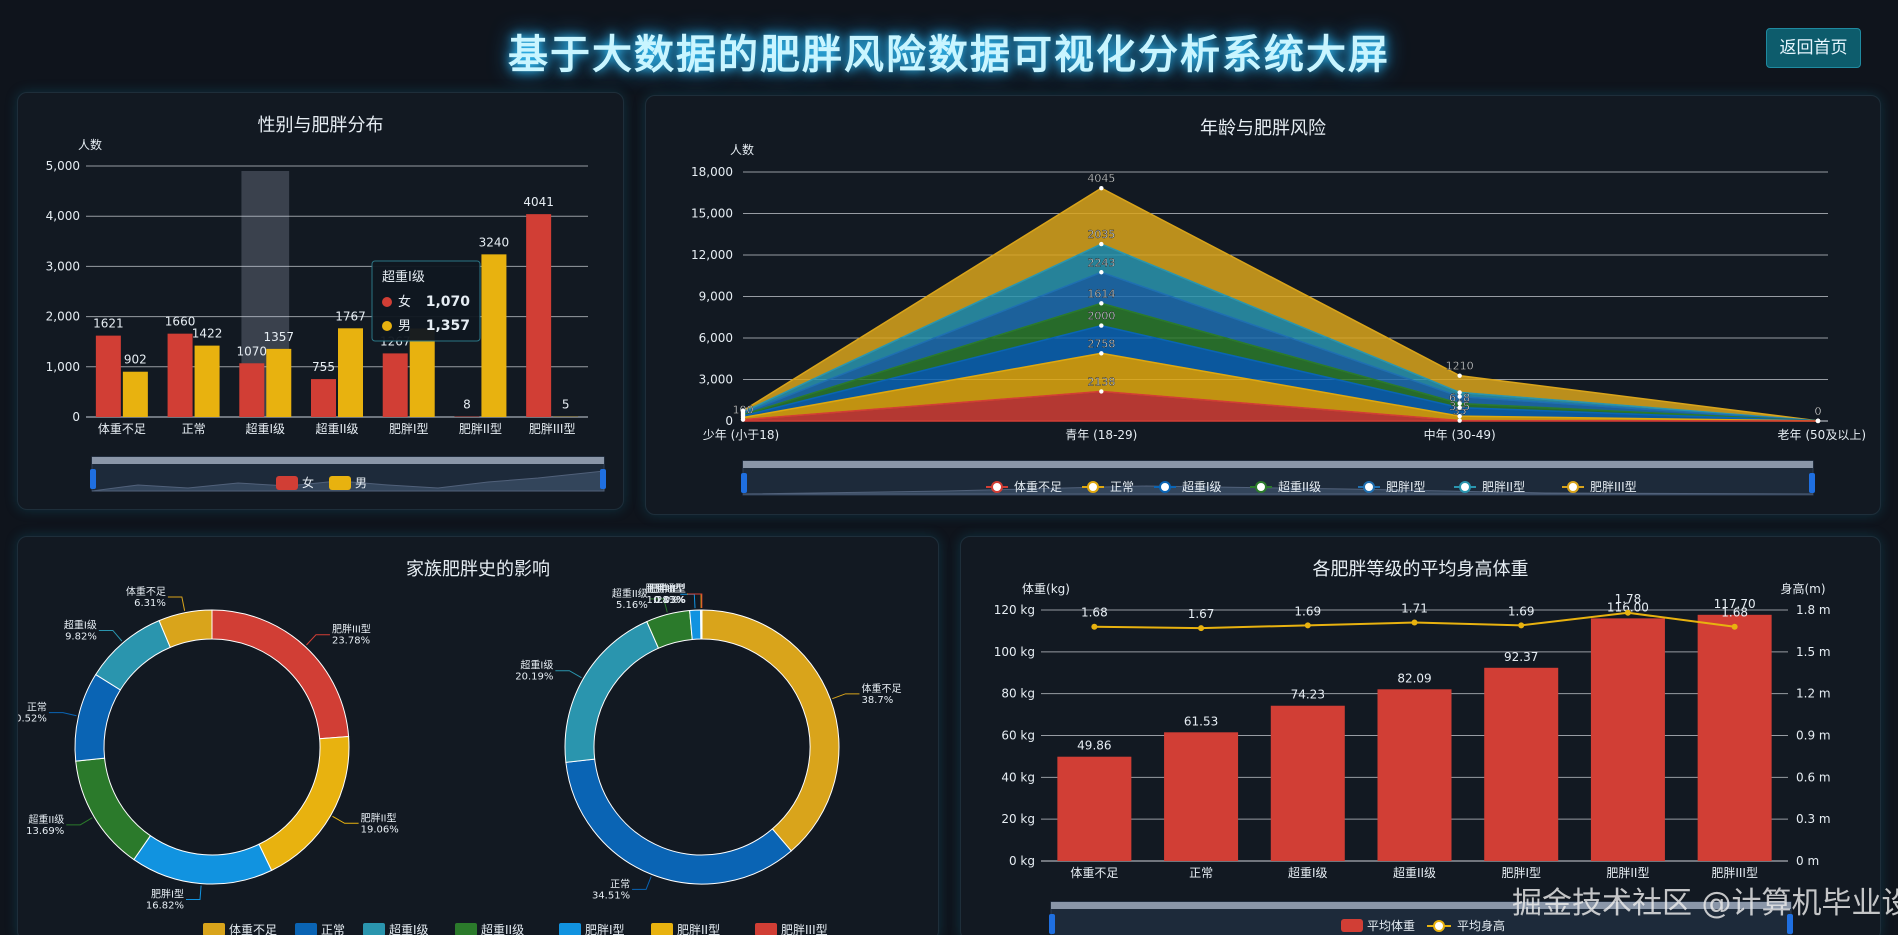 The height and width of the screenshot is (935, 1898). What do you see at coordinates (1263, 128) in the screenshot?
I see `age-panel-title: 年龄与肥胖风险` at bounding box center [1263, 128].